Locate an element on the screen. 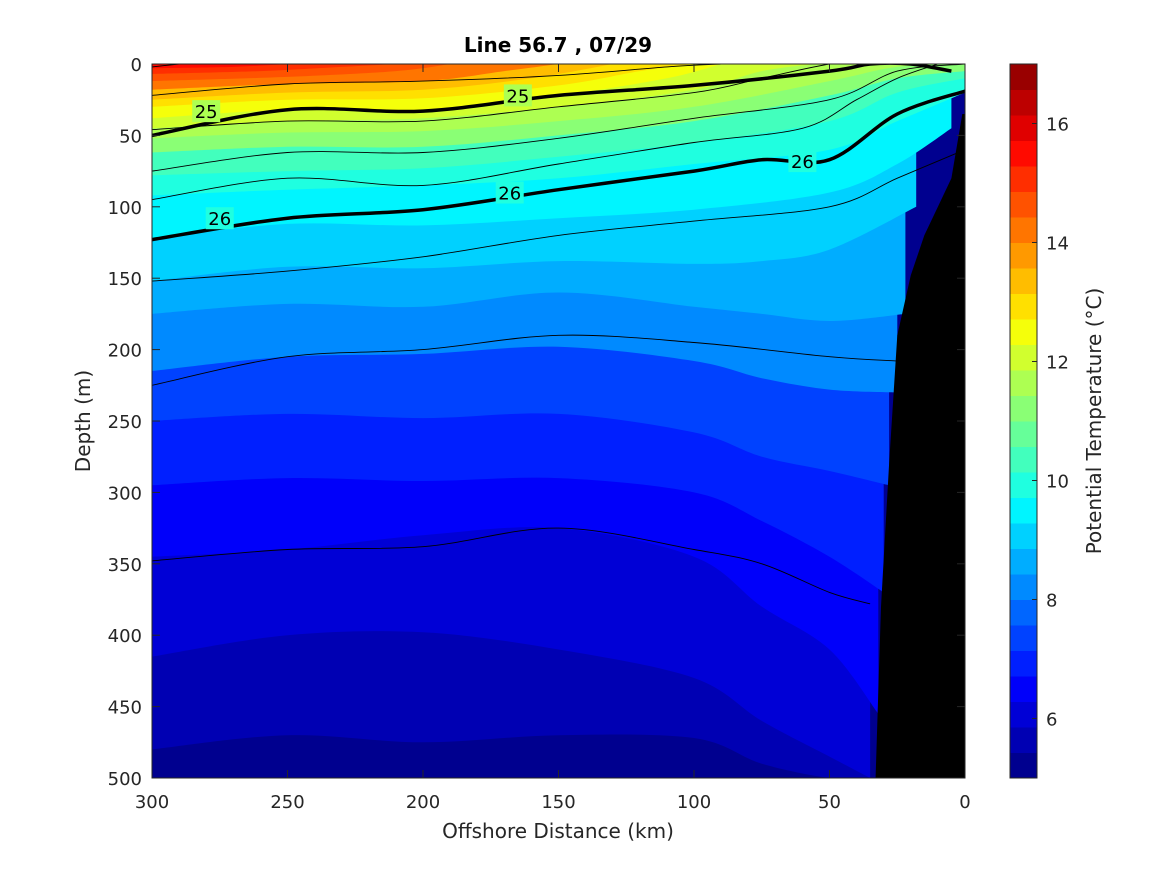 This screenshot has height=875, width=1167. colorbar-tick-label: 14 is located at coordinates (1057, 244).